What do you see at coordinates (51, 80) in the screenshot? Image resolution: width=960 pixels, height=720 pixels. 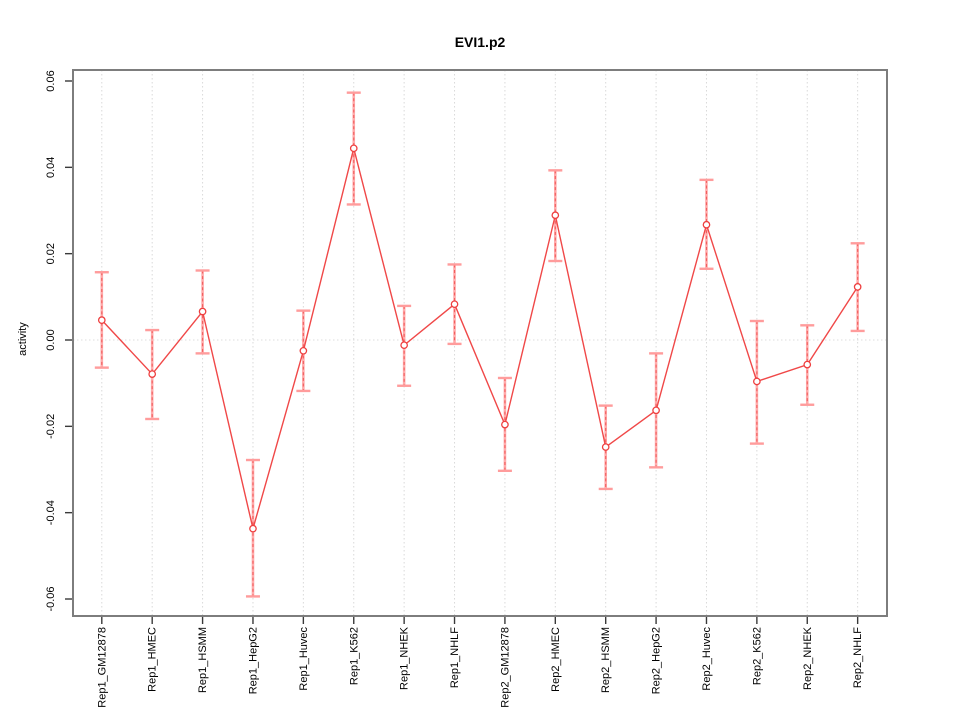 I see `y-tick-label: 0.06` at bounding box center [51, 80].